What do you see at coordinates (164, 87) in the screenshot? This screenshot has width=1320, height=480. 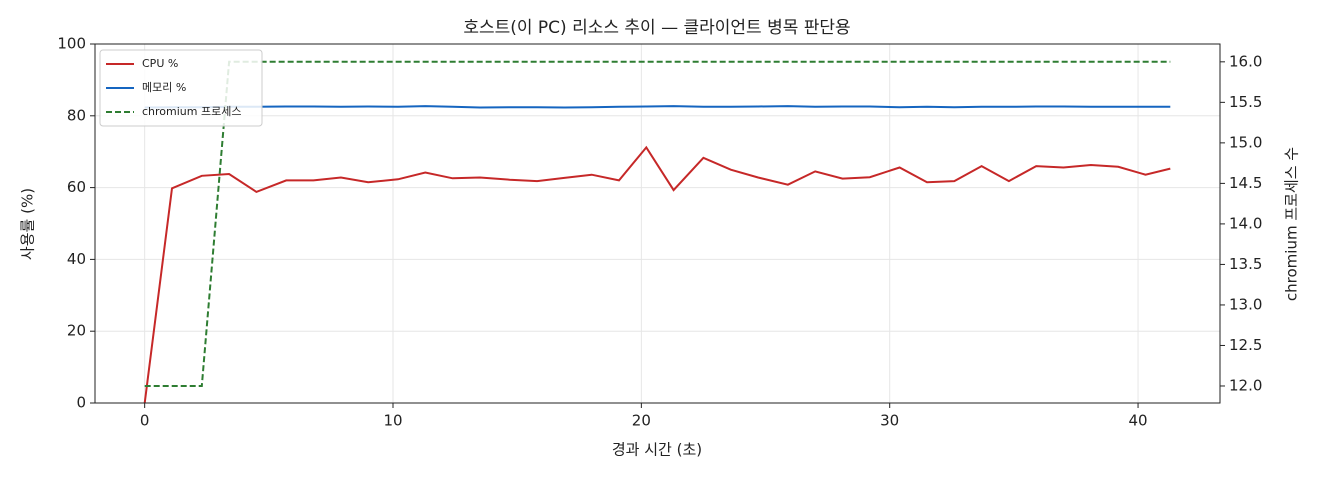 I see `legend-label: 메모리 %` at bounding box center [164, 87].